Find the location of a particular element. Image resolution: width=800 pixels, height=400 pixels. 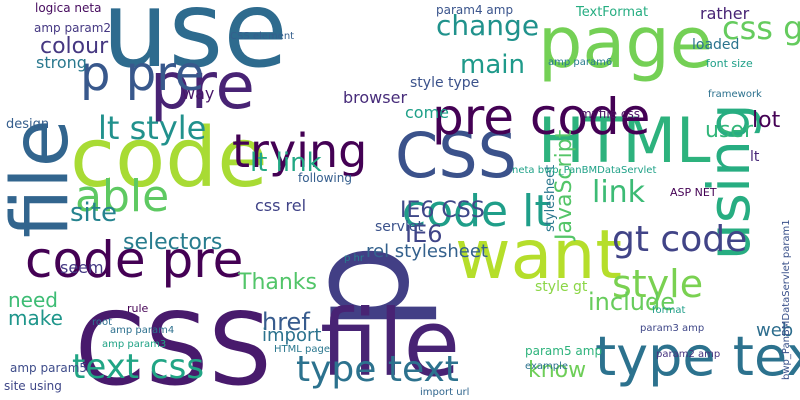

word-way: way is located at coordinates (198, 93).